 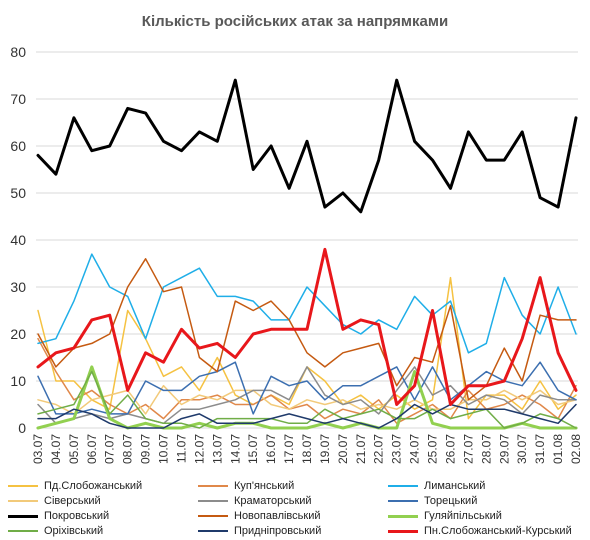 What do you see at coordinates (415, 449) in the screenshot?
I see `x-tick-label: 24.07` at bounding box center [415, 449].